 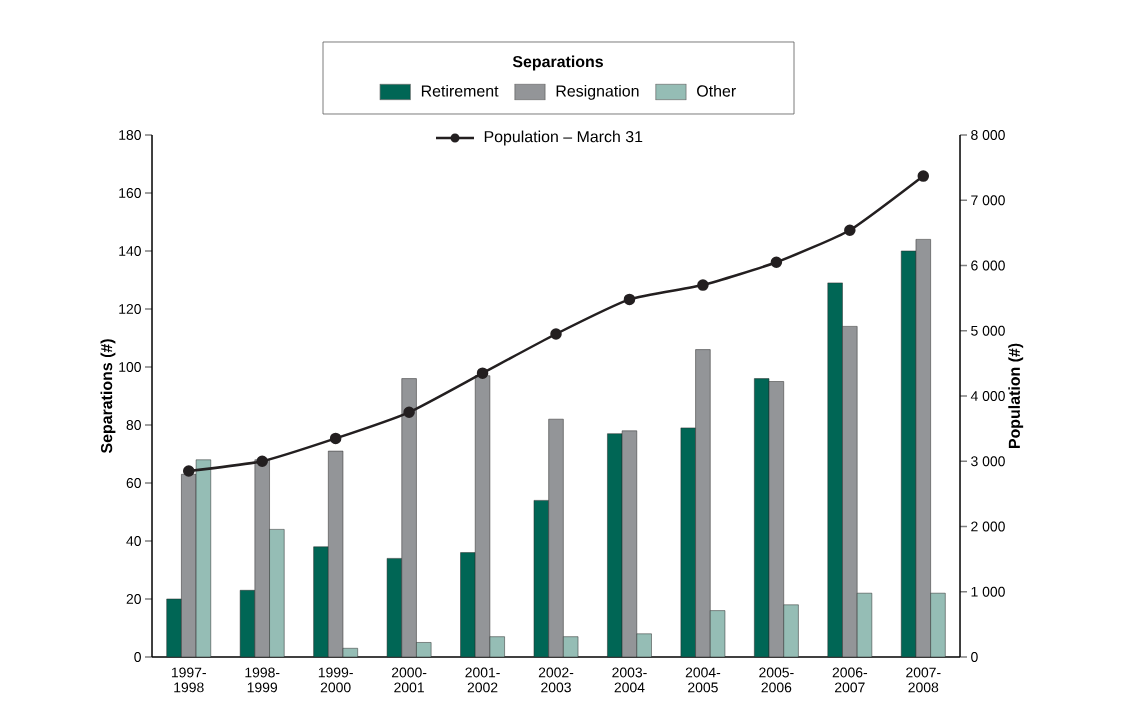 I want to click on y-tick-label: 120, so click(x=130, y=309).